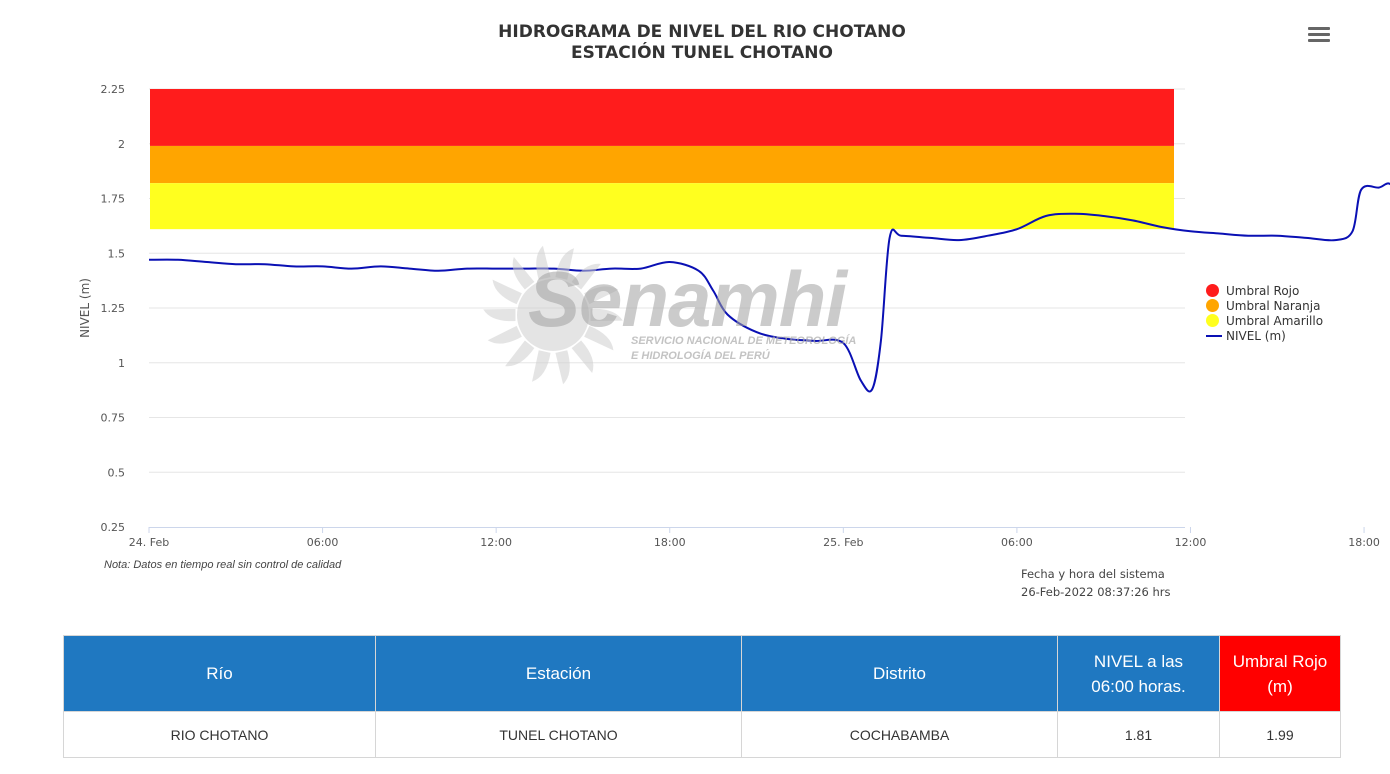 The height and width of the screenshot is (774, 1390). I want to click on legend-label: Umbral Amarillo, so click(1275, 320).